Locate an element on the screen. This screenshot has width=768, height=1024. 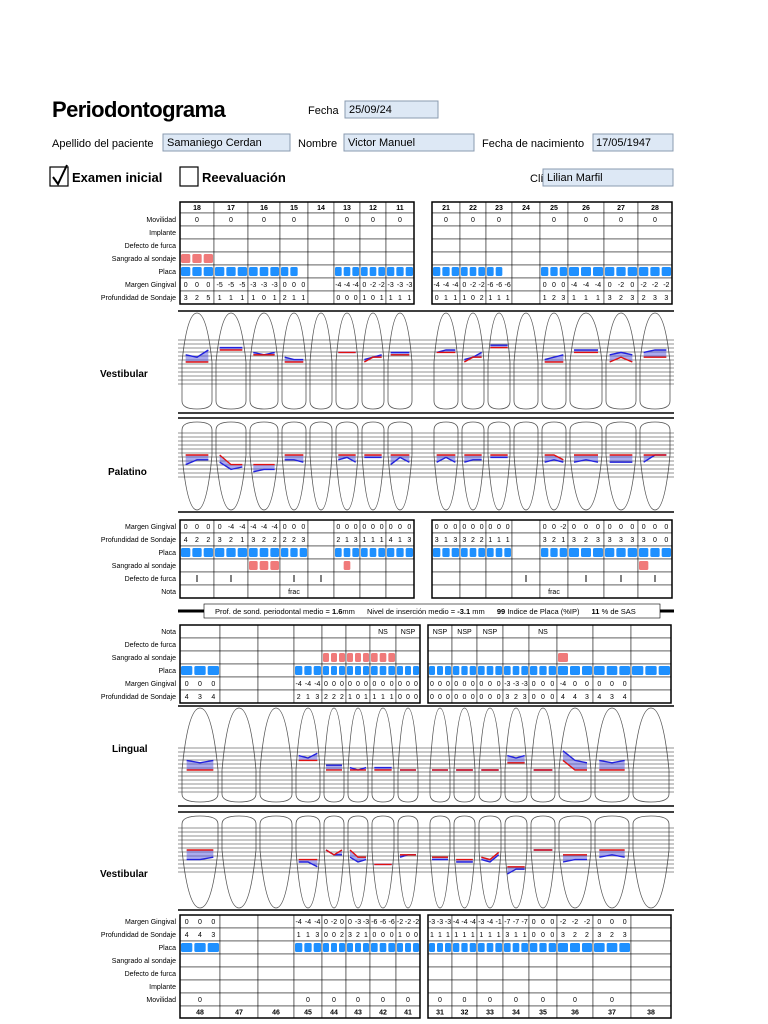
cell-value: -6 is located at coordinates (499, 285).